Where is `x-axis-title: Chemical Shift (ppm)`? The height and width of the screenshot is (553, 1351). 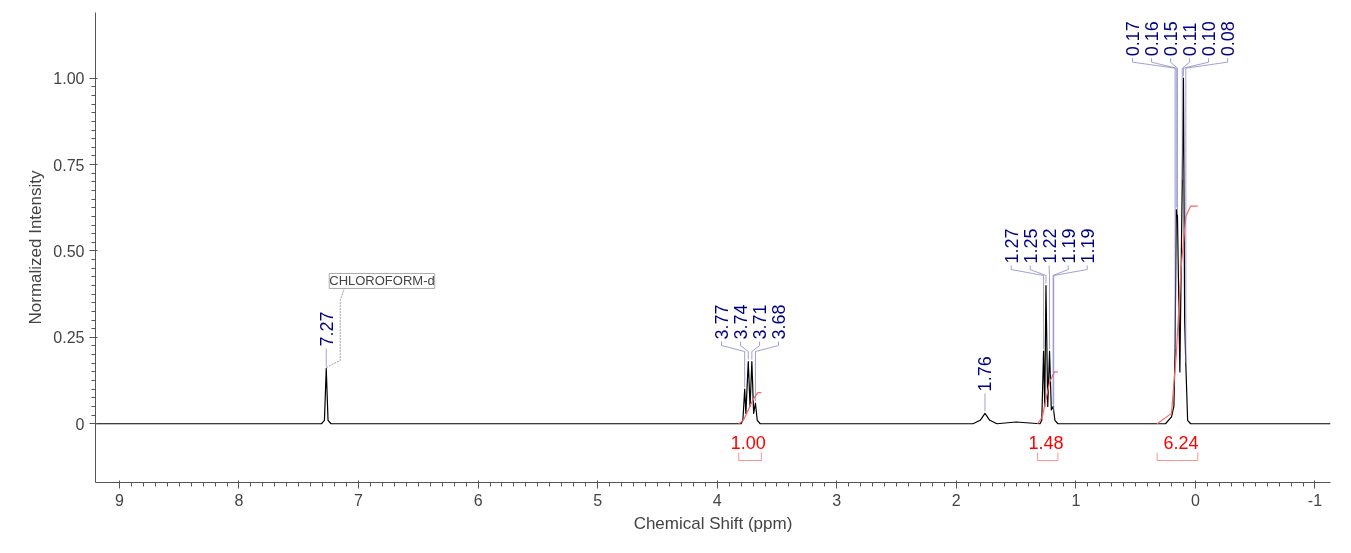 x-axis-title: Chemical Shift (ppm) is located at coordinates (713, 523).